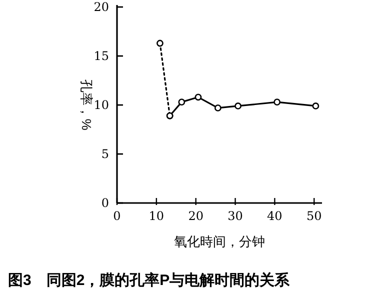  I want to click on y-tick-label: 20, so click(101, 7).